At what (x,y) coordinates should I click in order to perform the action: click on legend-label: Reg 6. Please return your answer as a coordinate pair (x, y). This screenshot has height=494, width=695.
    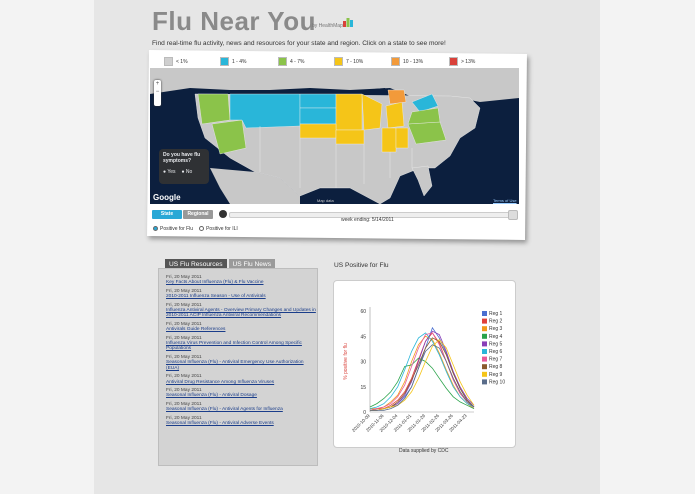
    Looking at the image, I should click on (496, 352).